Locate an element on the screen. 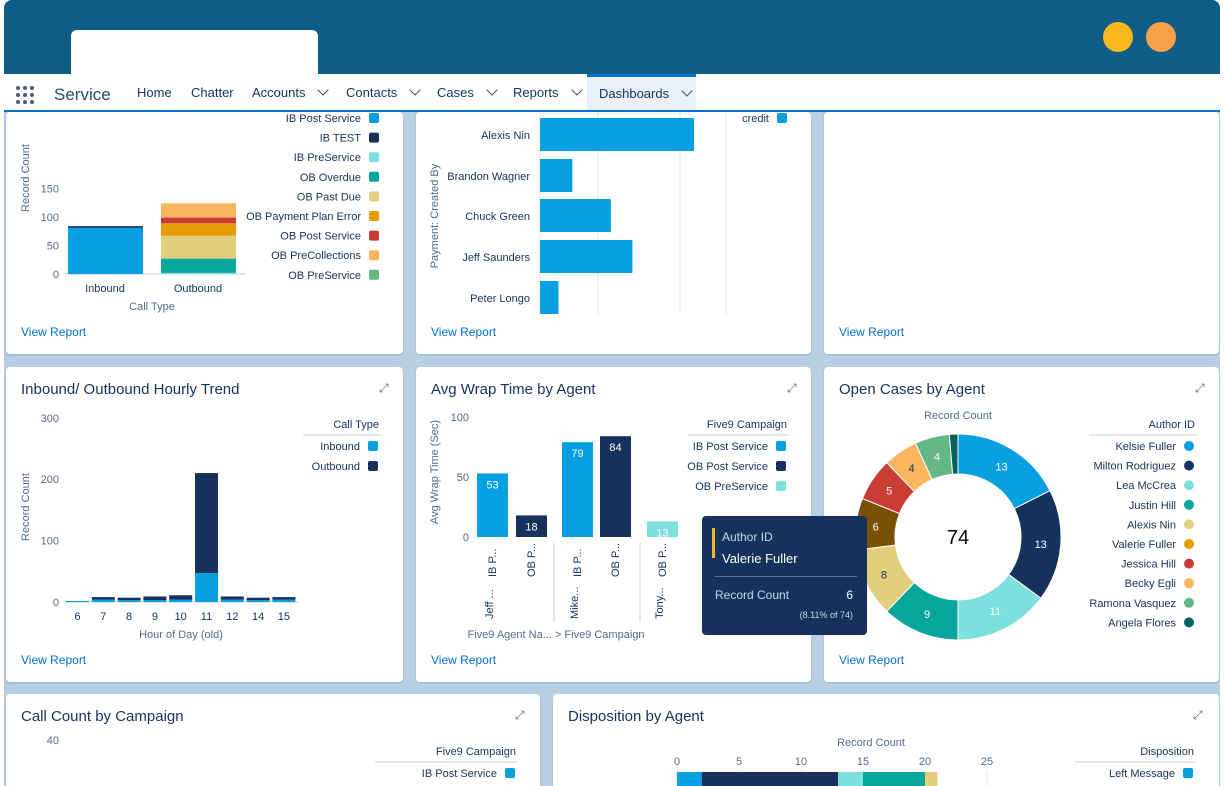 Image resolution: width=1224 pixels, height=786 pixels. nav-item-home: Home is located at coordinates (154, 92).